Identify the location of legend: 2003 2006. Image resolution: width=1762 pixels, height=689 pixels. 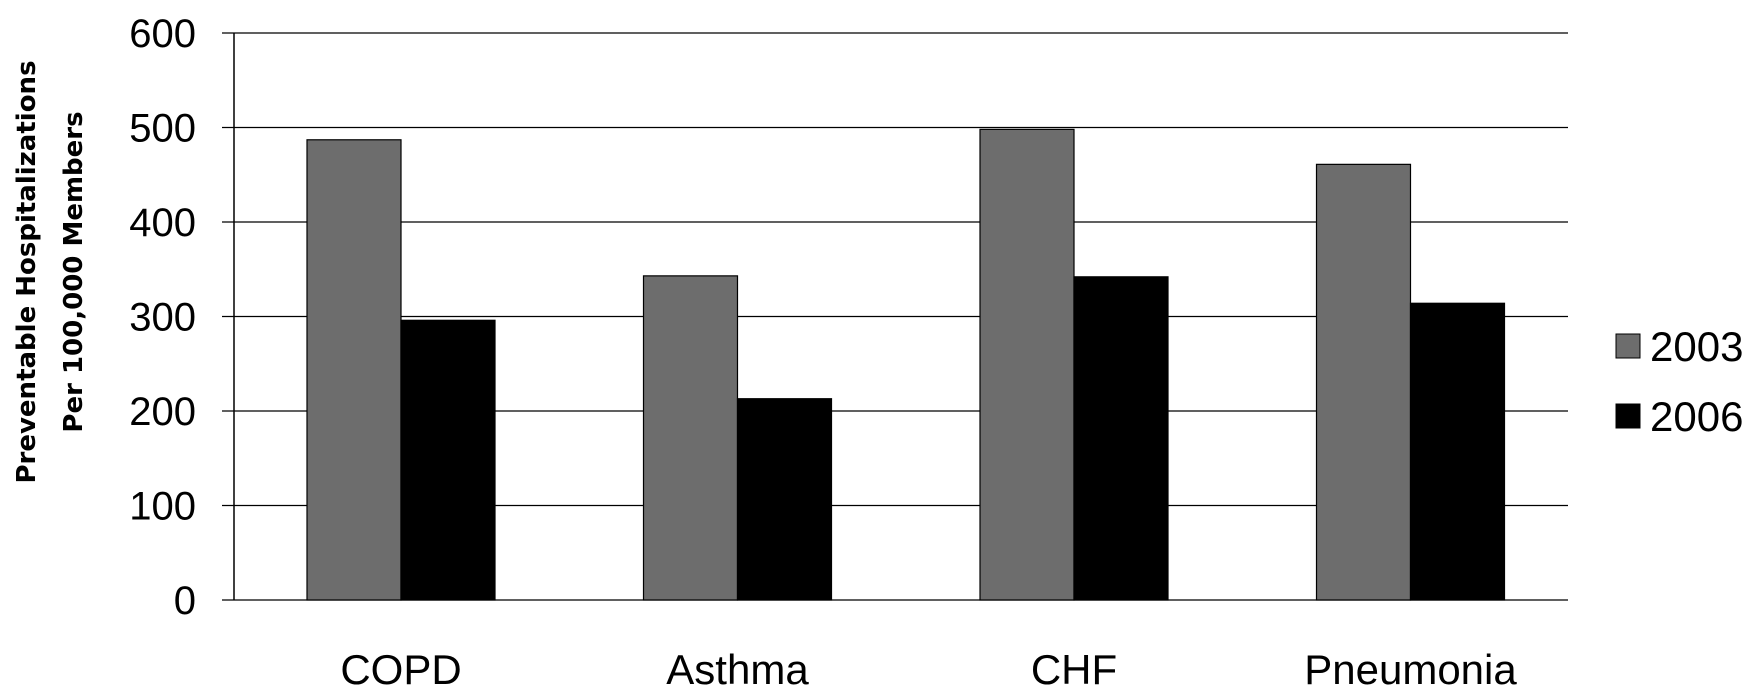
(1679, 381).